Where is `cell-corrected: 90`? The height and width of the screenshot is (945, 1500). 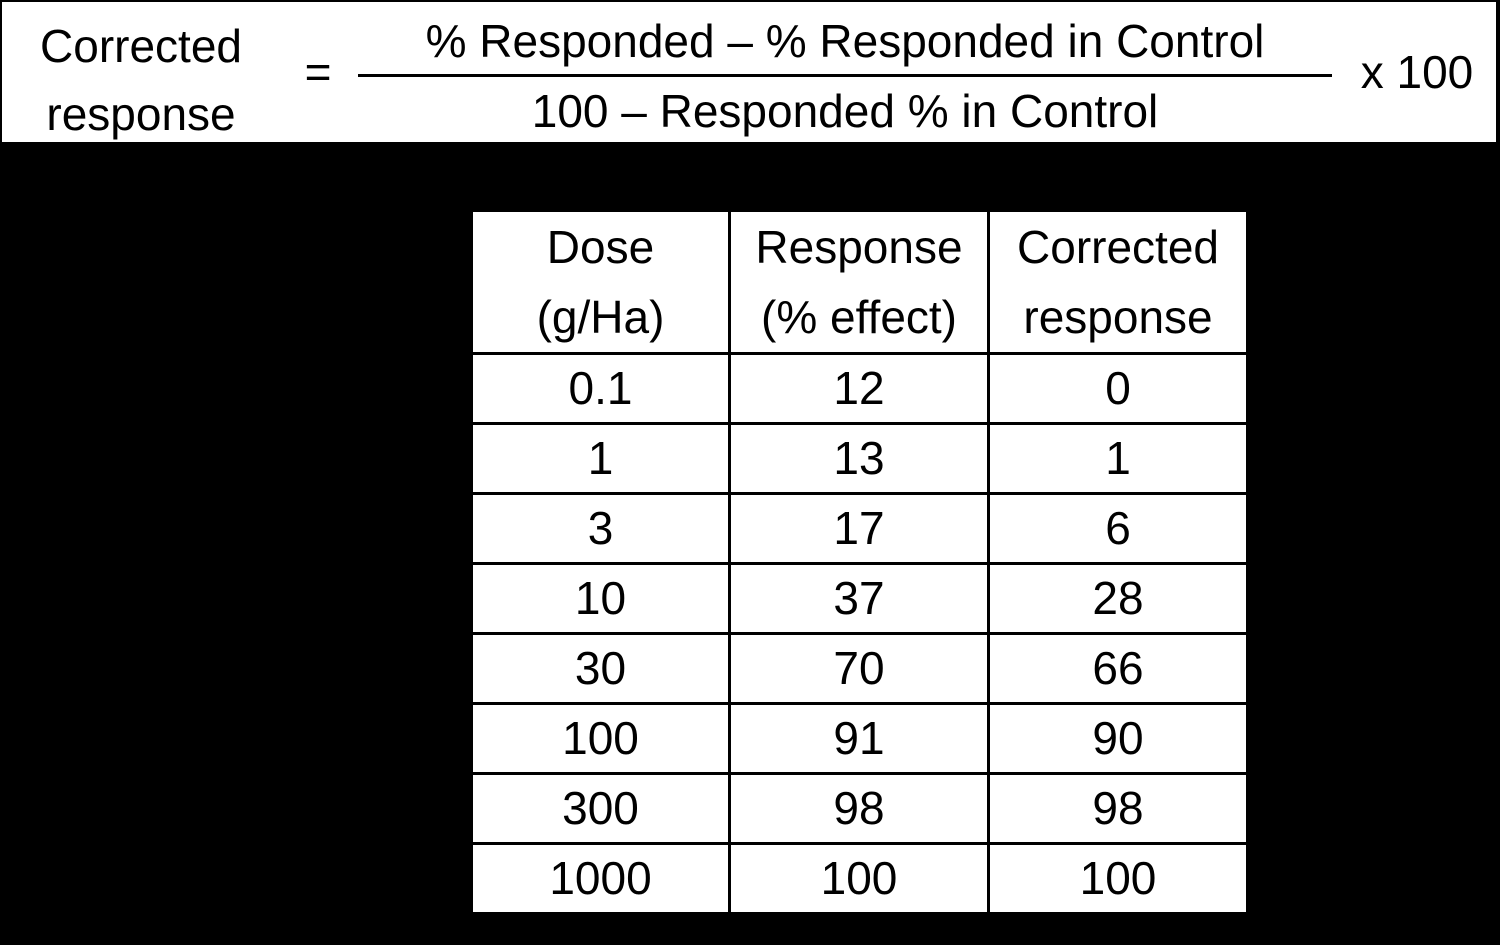
cell-corrected: 90 is located at coordinates (1118, 738).